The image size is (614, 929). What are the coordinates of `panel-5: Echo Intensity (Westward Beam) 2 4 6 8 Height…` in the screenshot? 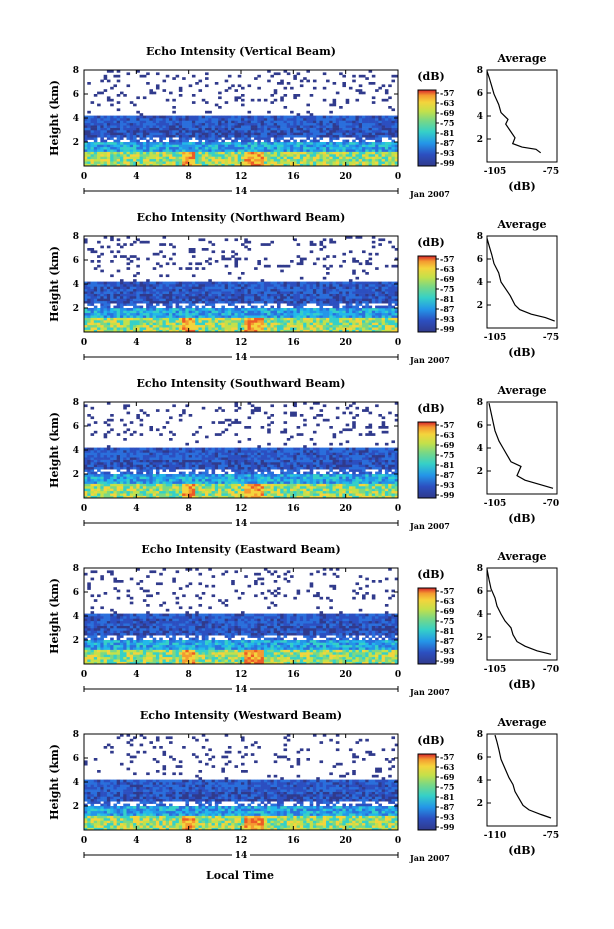 It's located at (303, 786).